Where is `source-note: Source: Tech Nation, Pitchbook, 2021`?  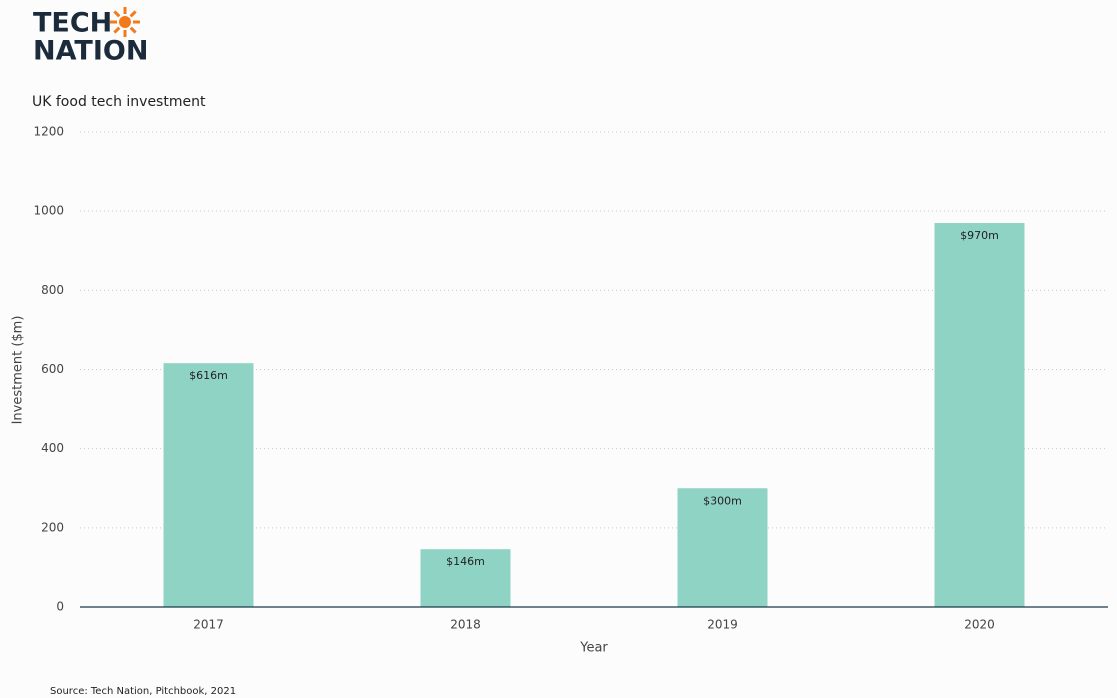
source-note: Source: Tech Nation, Pitchbook, 2021 is located at coordinates (143, 691).